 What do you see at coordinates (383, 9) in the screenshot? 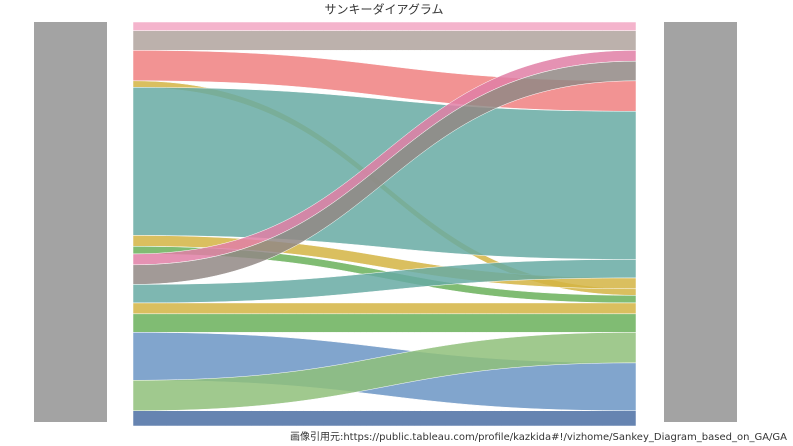
I see `chart-title: サンキーダイアグラム` at bounding box center [383, 9].